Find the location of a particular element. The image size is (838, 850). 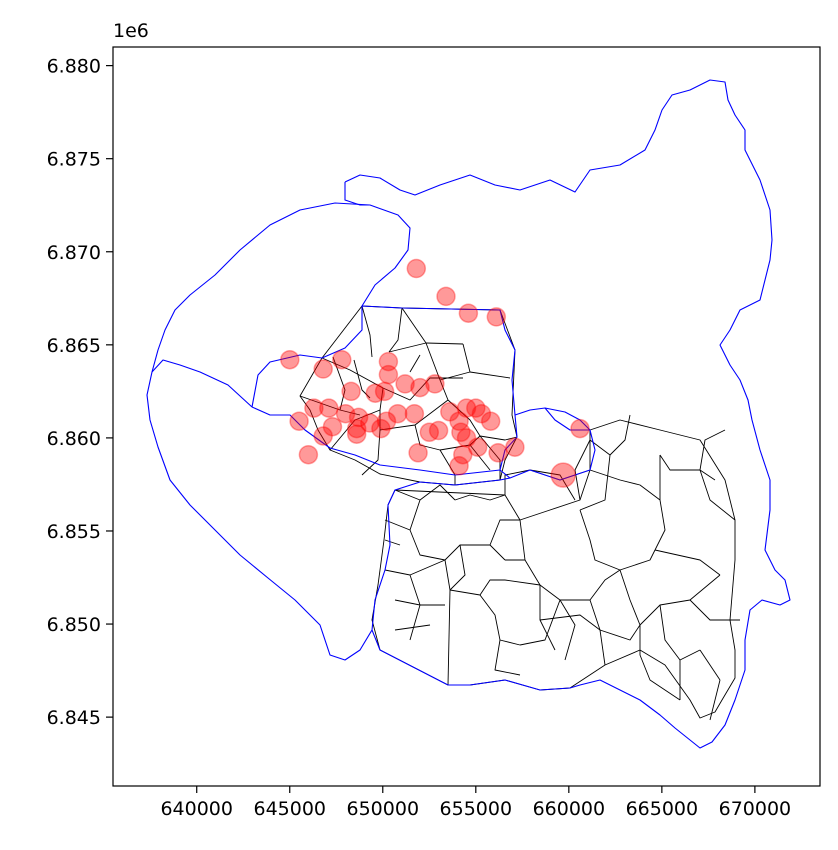

x-tick-label: 665000 is located at coordinates (662, 809).